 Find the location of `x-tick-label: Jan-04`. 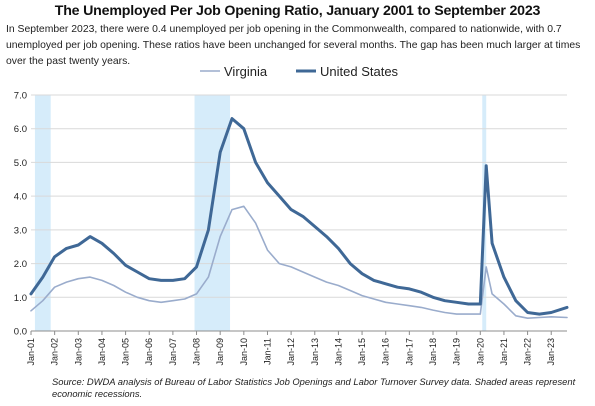

x-tick-label: Jan-04 is located at coordinates (102, 352).